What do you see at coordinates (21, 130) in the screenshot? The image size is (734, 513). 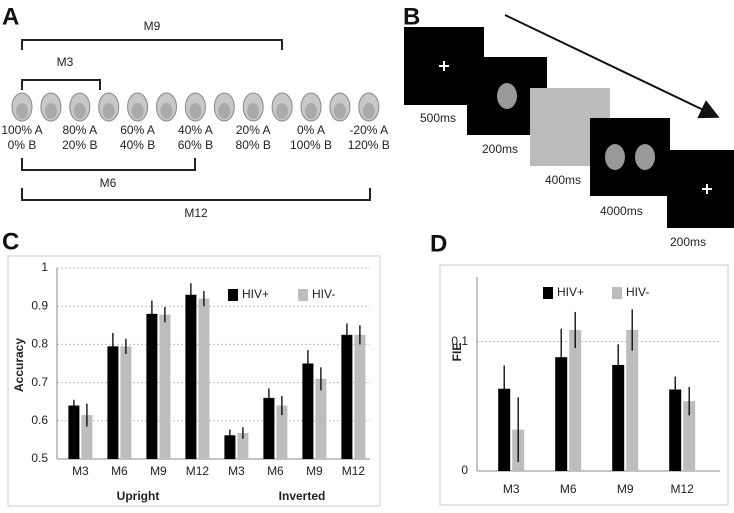 I see `morph-label: 100% A` at bounding box center [21, 130].